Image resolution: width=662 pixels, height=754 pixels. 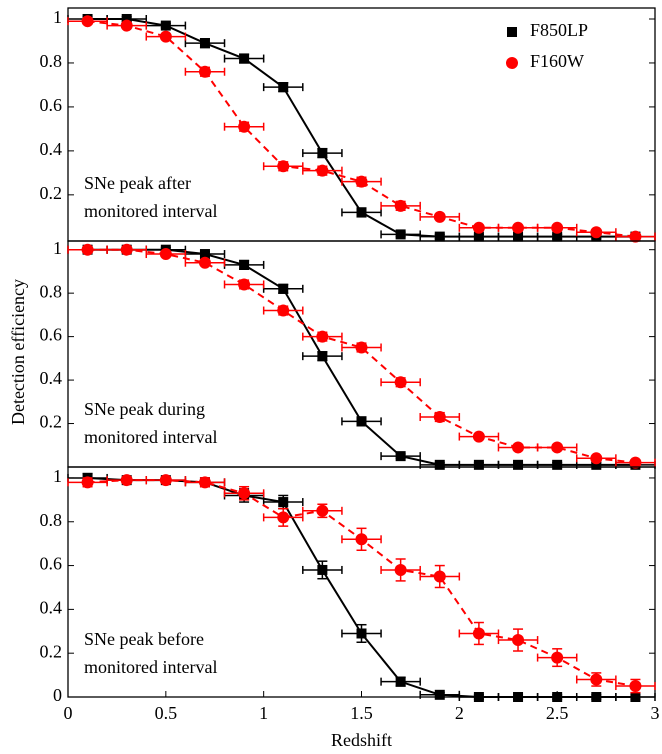 What do you see at coordinates (166, 713) in the screenshot?
I see `x-tick-label: 0.5` at bounding box center [166, 713].